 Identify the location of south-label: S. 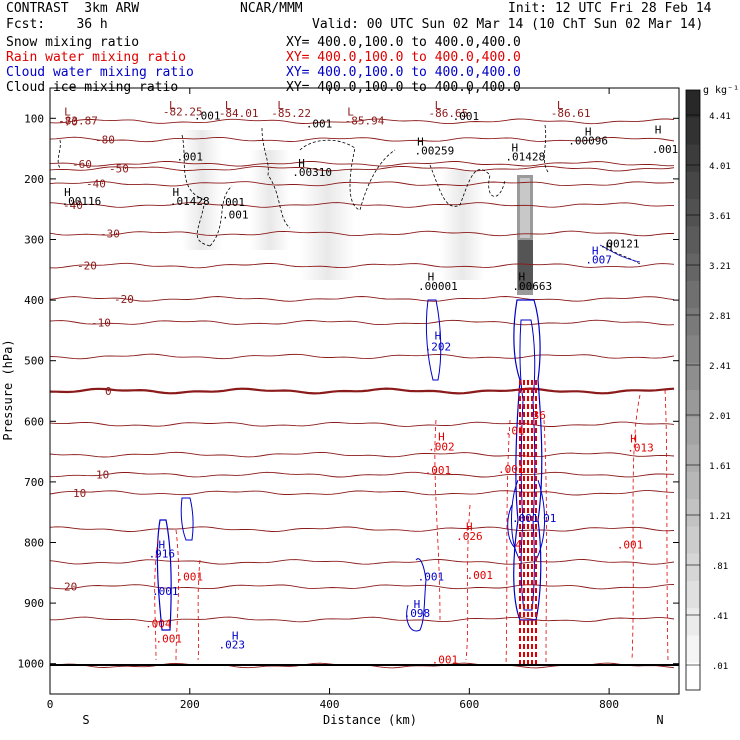
(85, 720).